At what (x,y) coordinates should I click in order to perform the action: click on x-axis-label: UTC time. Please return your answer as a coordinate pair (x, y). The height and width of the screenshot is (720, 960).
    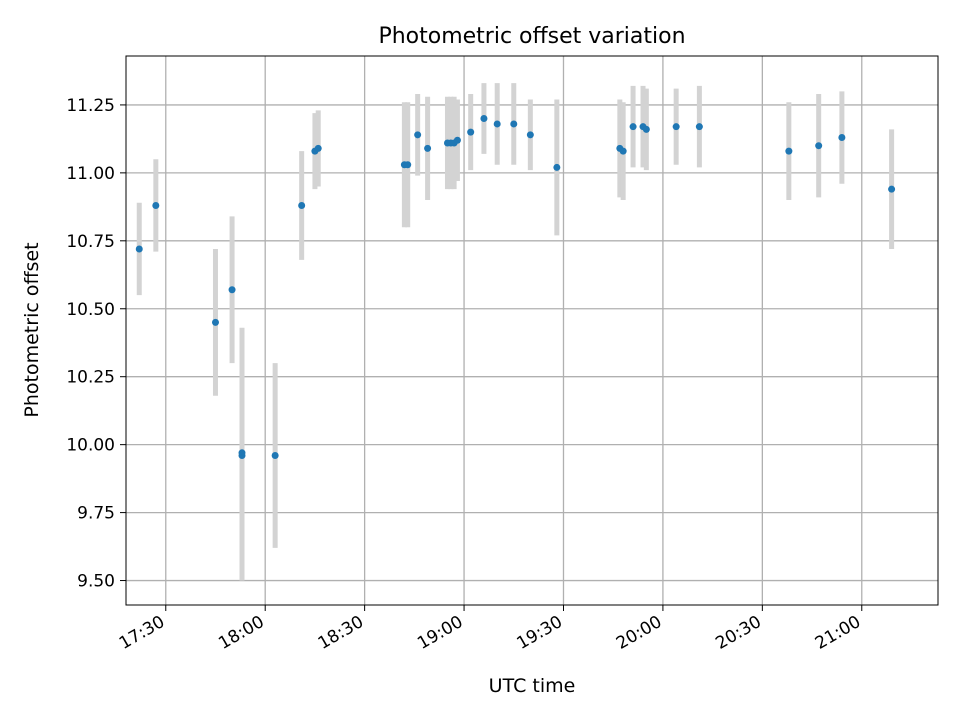
    Looking at the image, I should click on (532, 686).